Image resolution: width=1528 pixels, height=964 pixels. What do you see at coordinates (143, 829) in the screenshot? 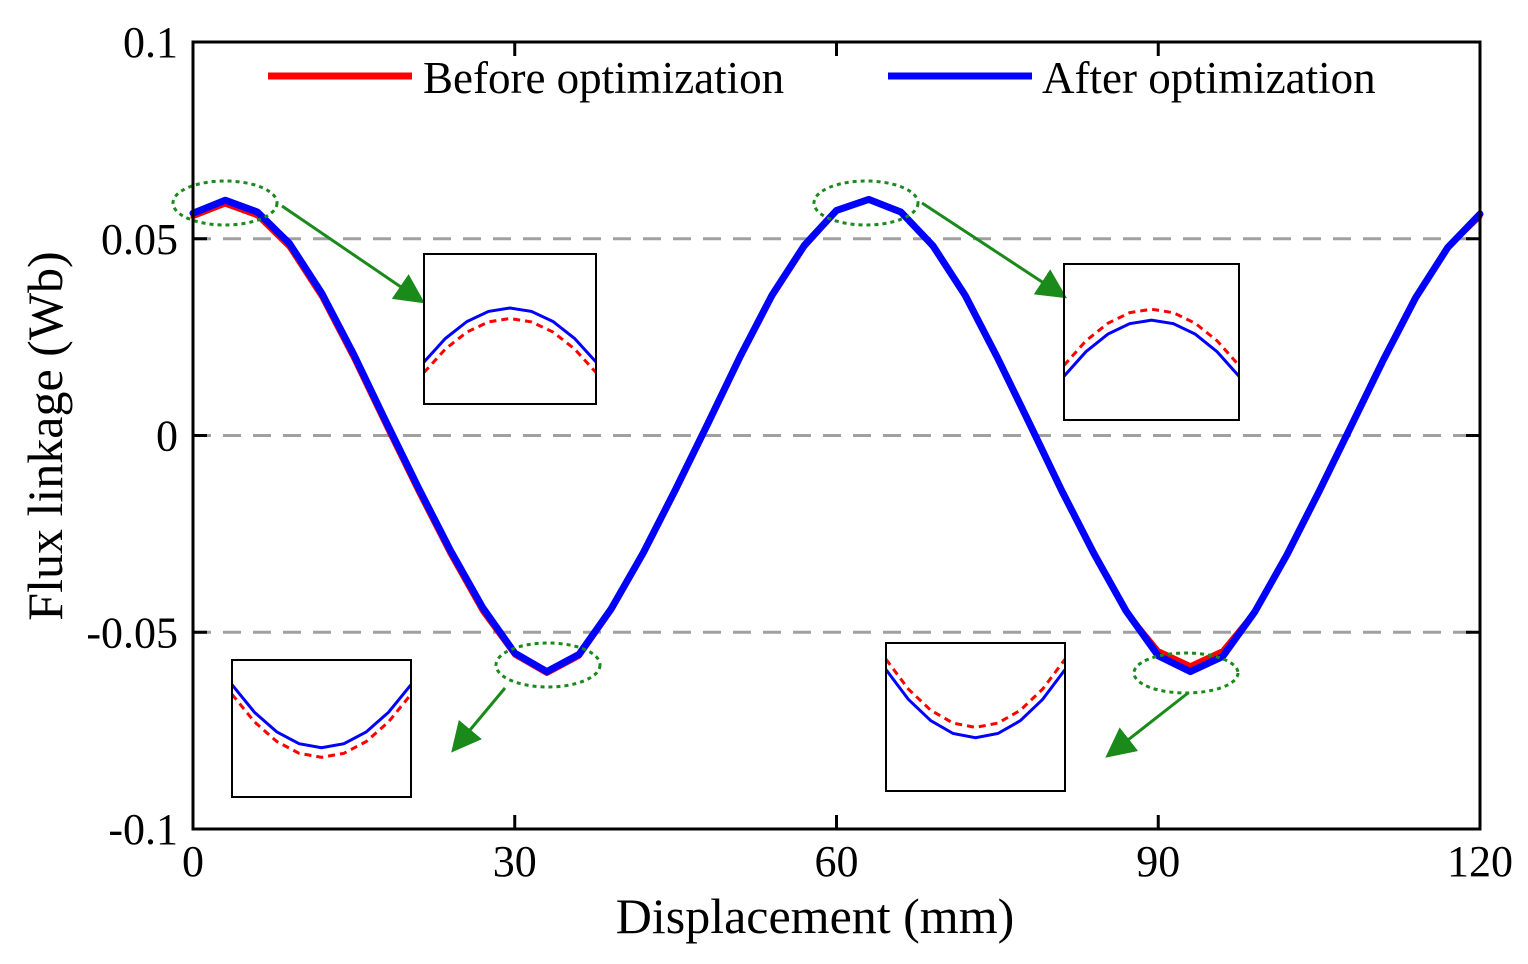
I see `y-tick-label-4: -0.1` at bounding box center [143, 829].